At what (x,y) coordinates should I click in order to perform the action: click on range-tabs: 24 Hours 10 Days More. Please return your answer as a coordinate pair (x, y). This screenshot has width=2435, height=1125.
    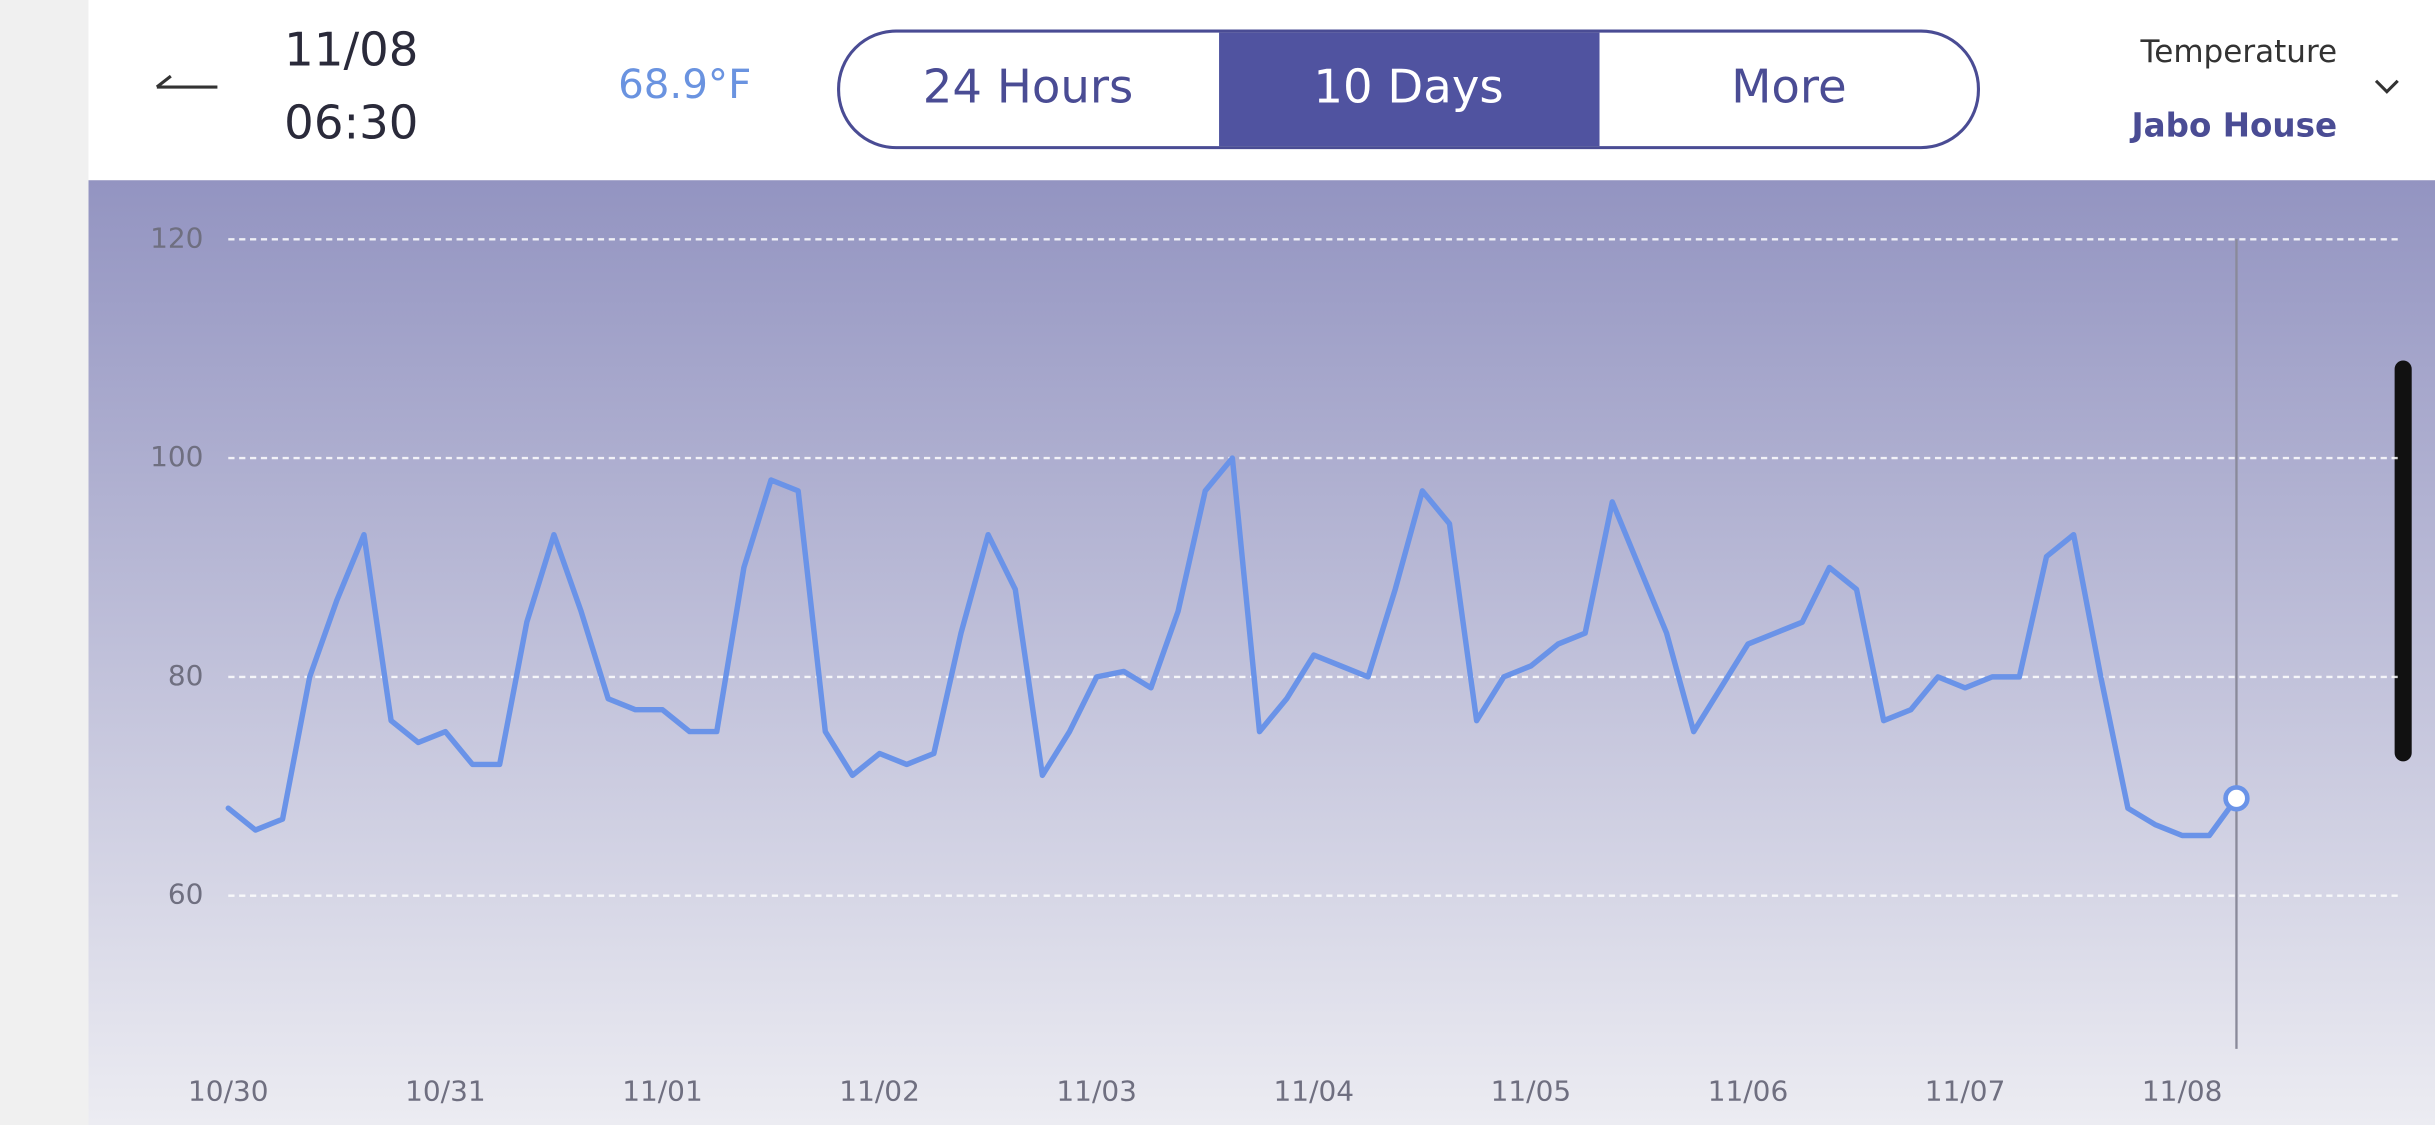
    Looking at the image, I should click on (1408, 89).